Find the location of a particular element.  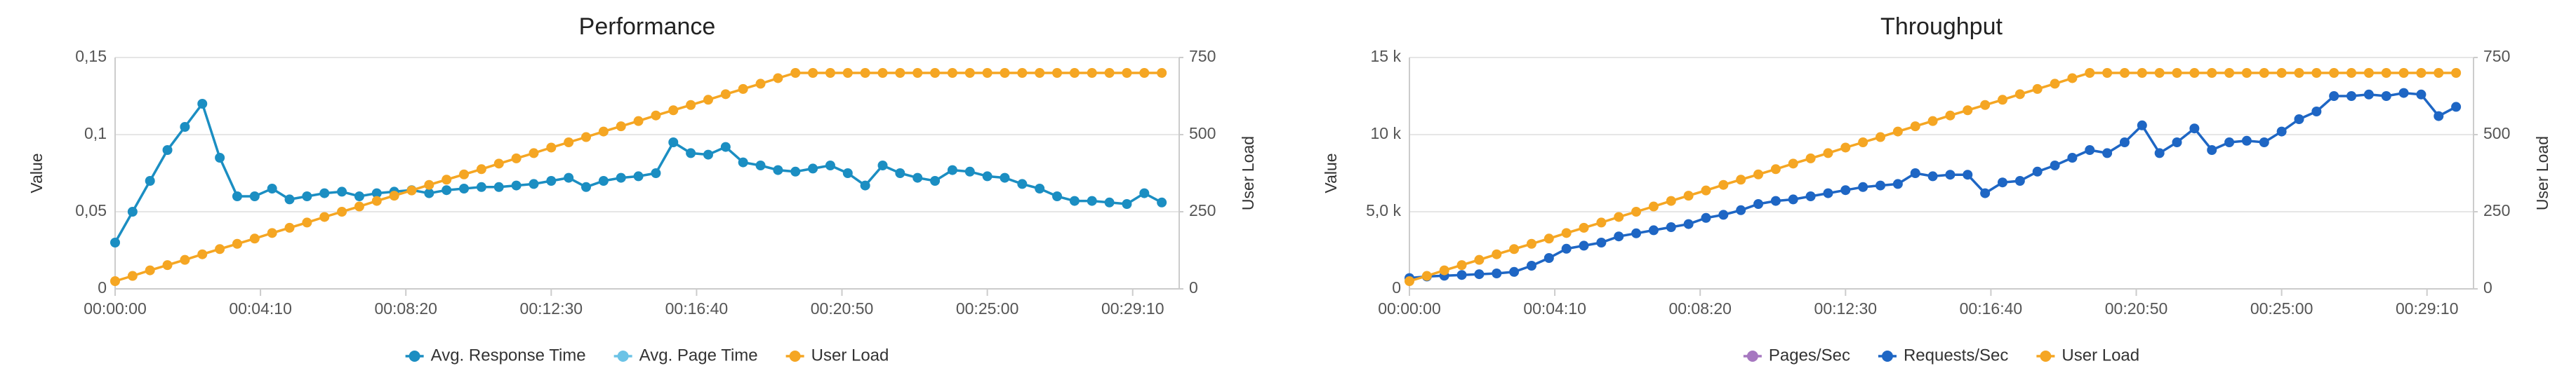

legend-label: Avg. Response Time is located at coordinates (509, 355).